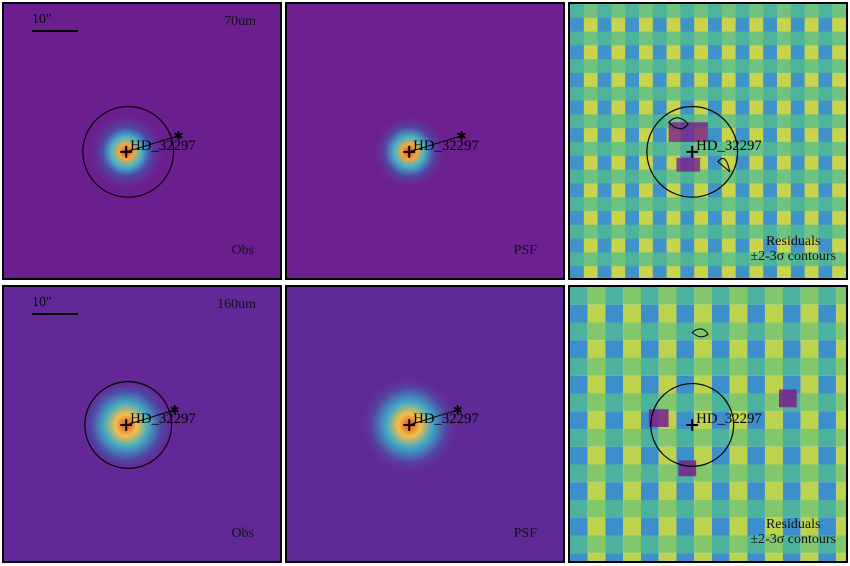 Image resolution: width=850 pixels, height=566 pixels. I want to click on band-label: 160um, so click(236, 304).